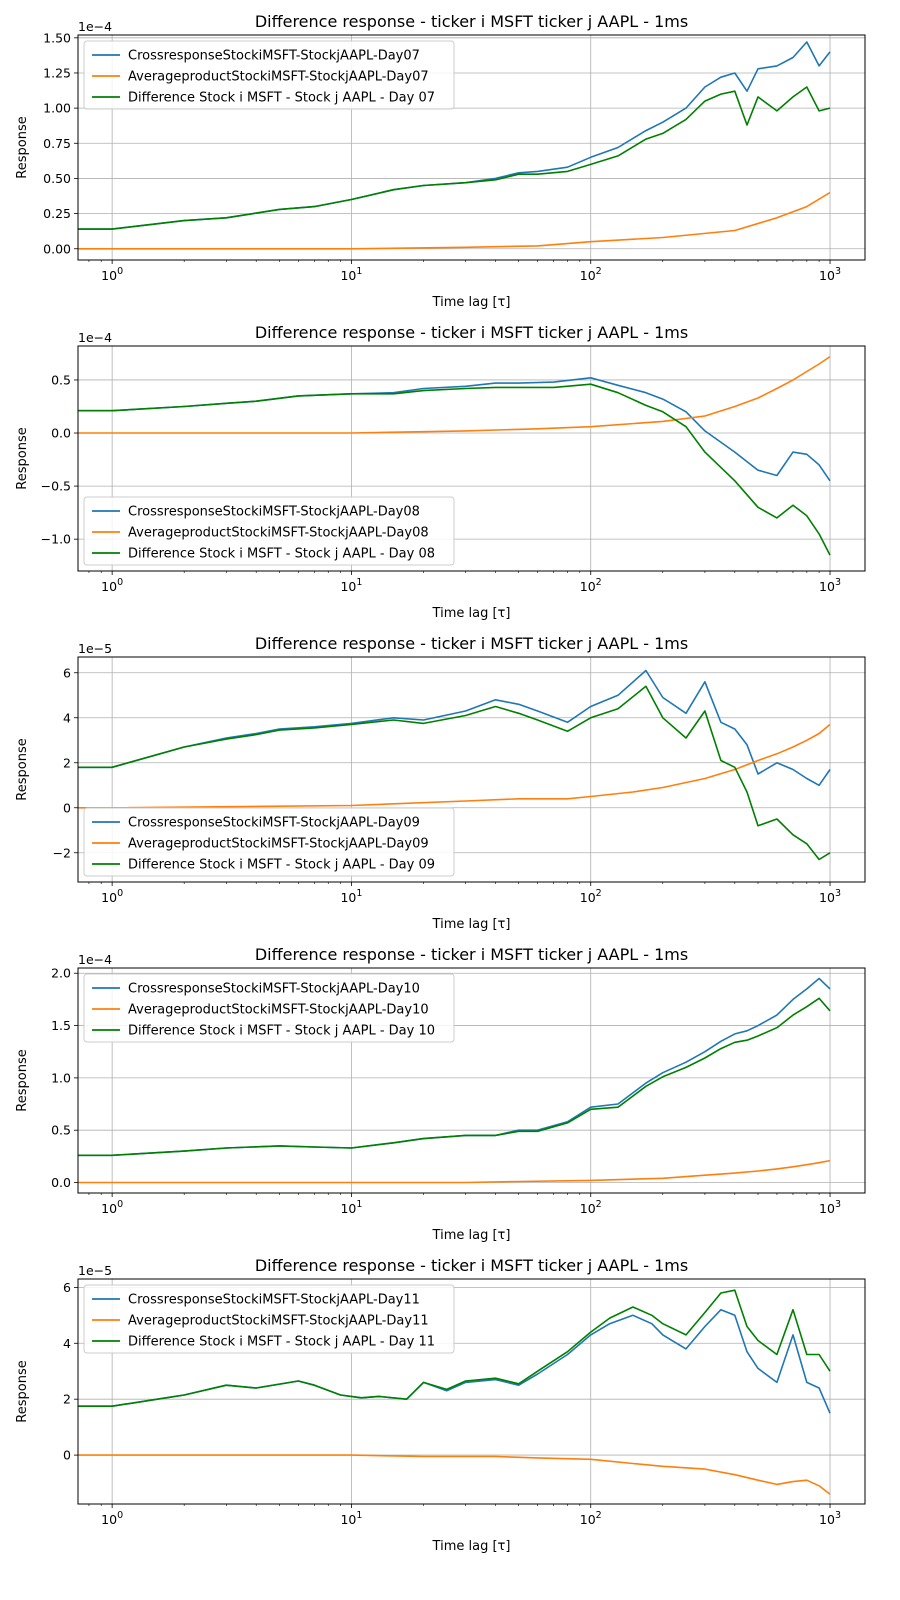  I want to click on y-tick-label: 1.0, so click(61, 1077).